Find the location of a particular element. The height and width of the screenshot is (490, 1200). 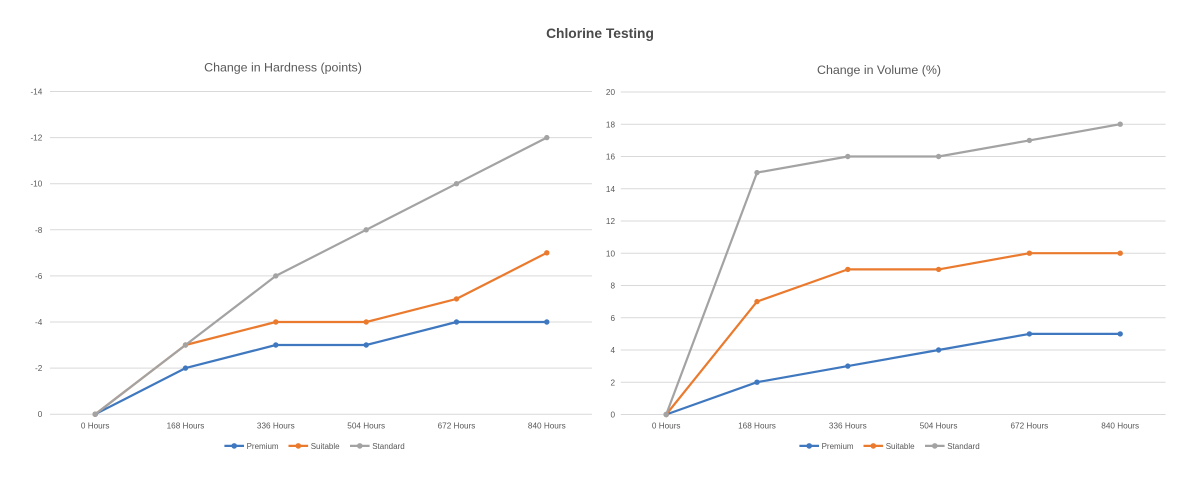

svg-text: 6 is located at coordinates (612, 318).